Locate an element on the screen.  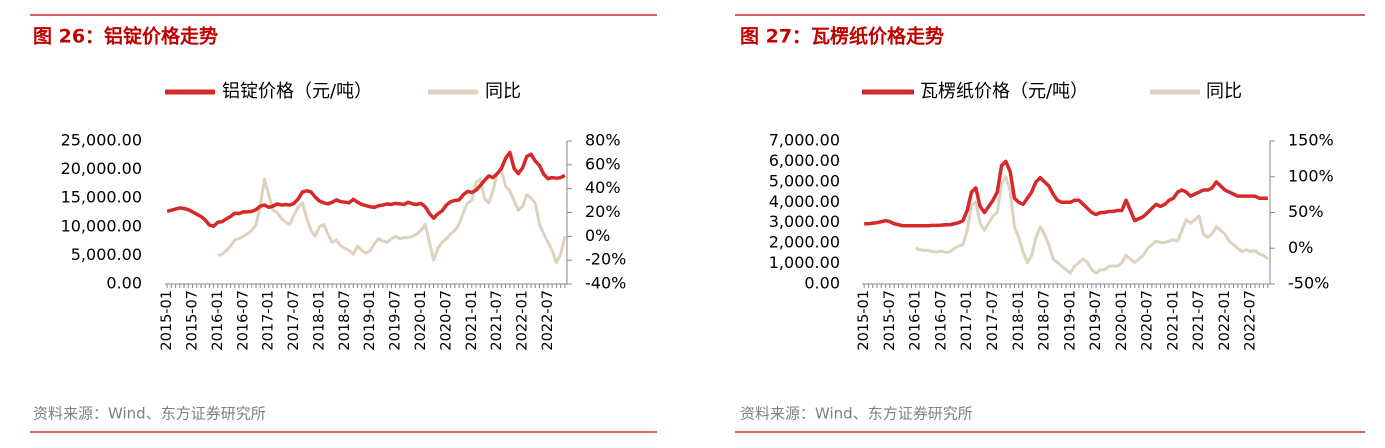
y2-tick-label: 20% is located at coordinates (603, 211).